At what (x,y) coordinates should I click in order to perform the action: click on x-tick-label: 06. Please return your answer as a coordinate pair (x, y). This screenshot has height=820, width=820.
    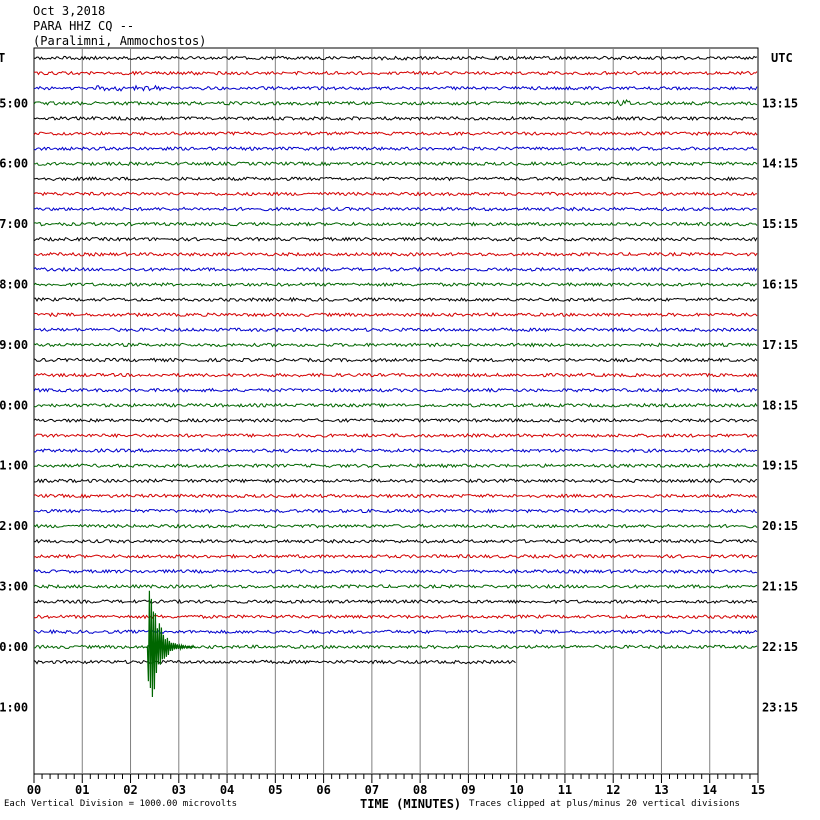
    Looking at the image, I should click on (323, 790).